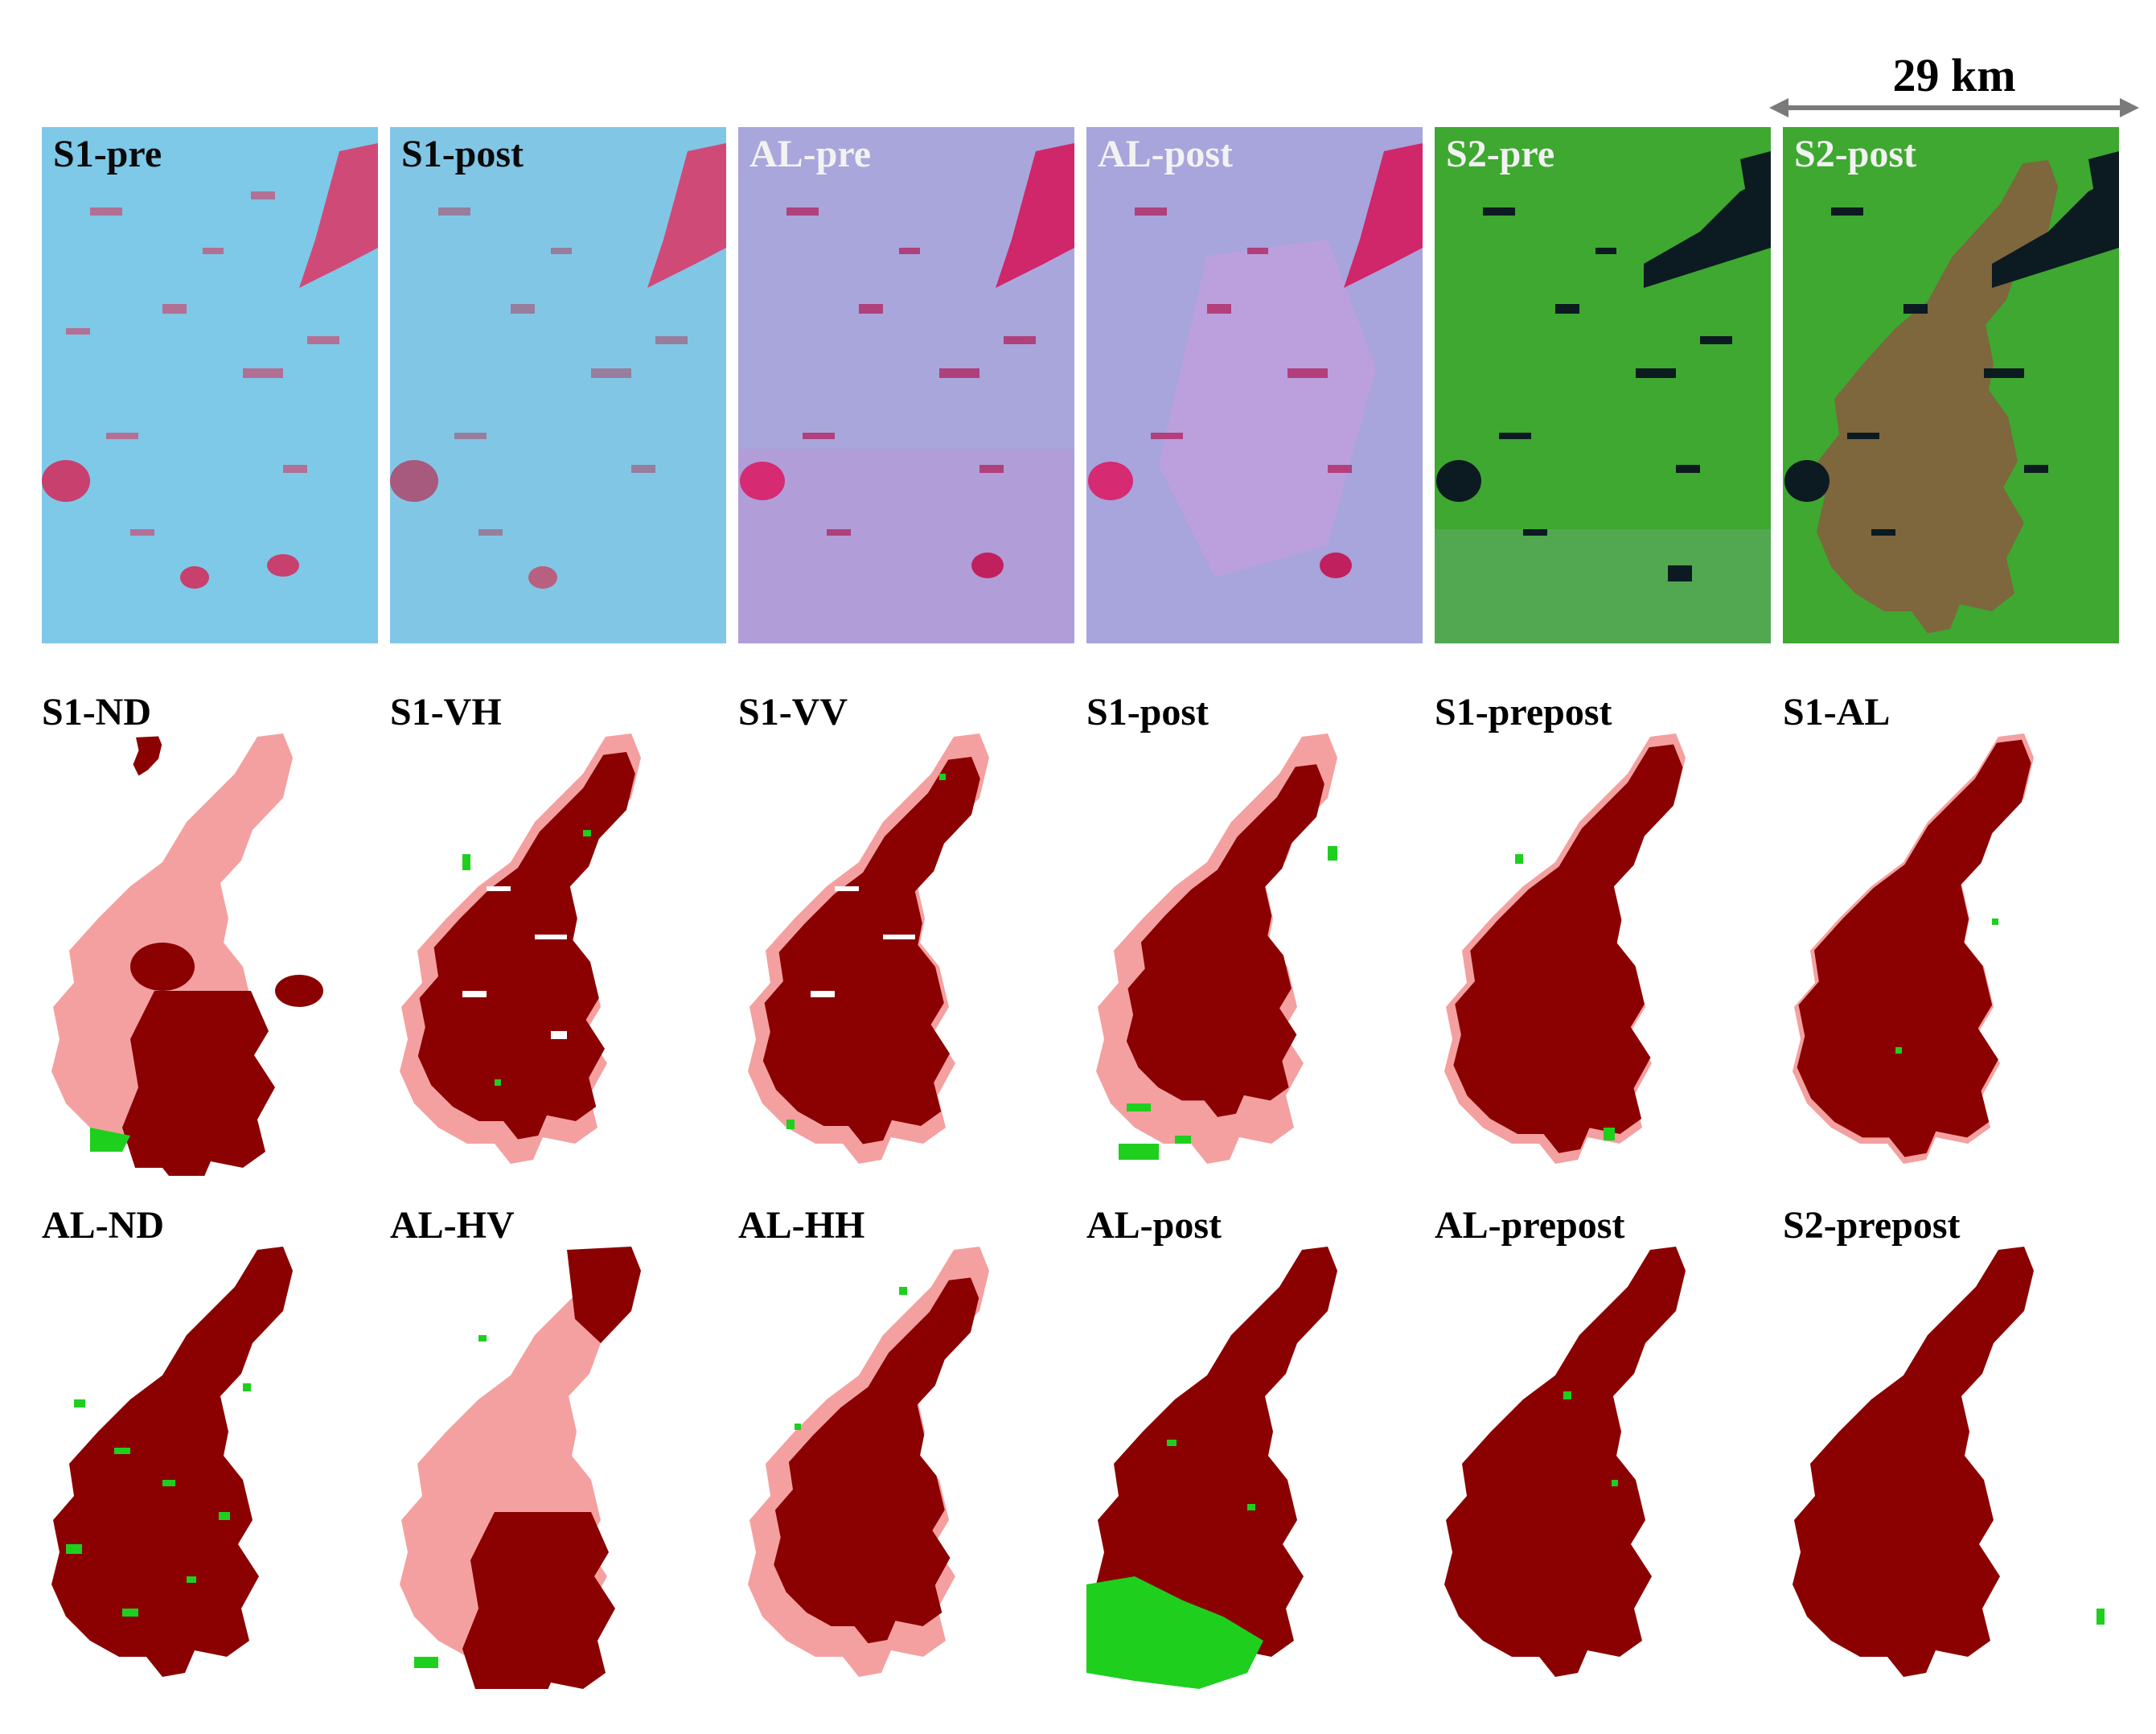  I want to click on map-label: AL-ND, so click(103, 1225).